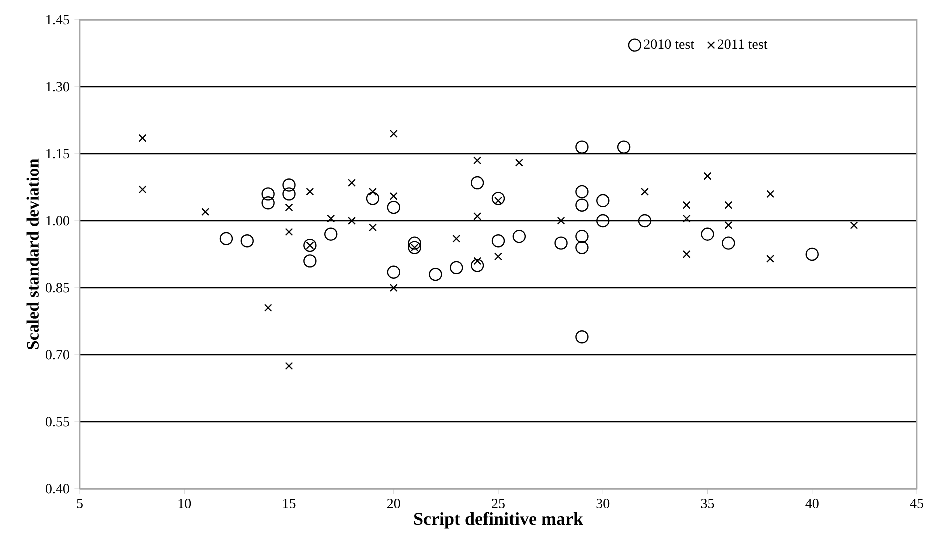 This screenshot has height=546, width=934. What do you see at coordinates (58, 20) in the screenshot?
I see `y-tick-label: 1.45` at bounding box center [58, 20].